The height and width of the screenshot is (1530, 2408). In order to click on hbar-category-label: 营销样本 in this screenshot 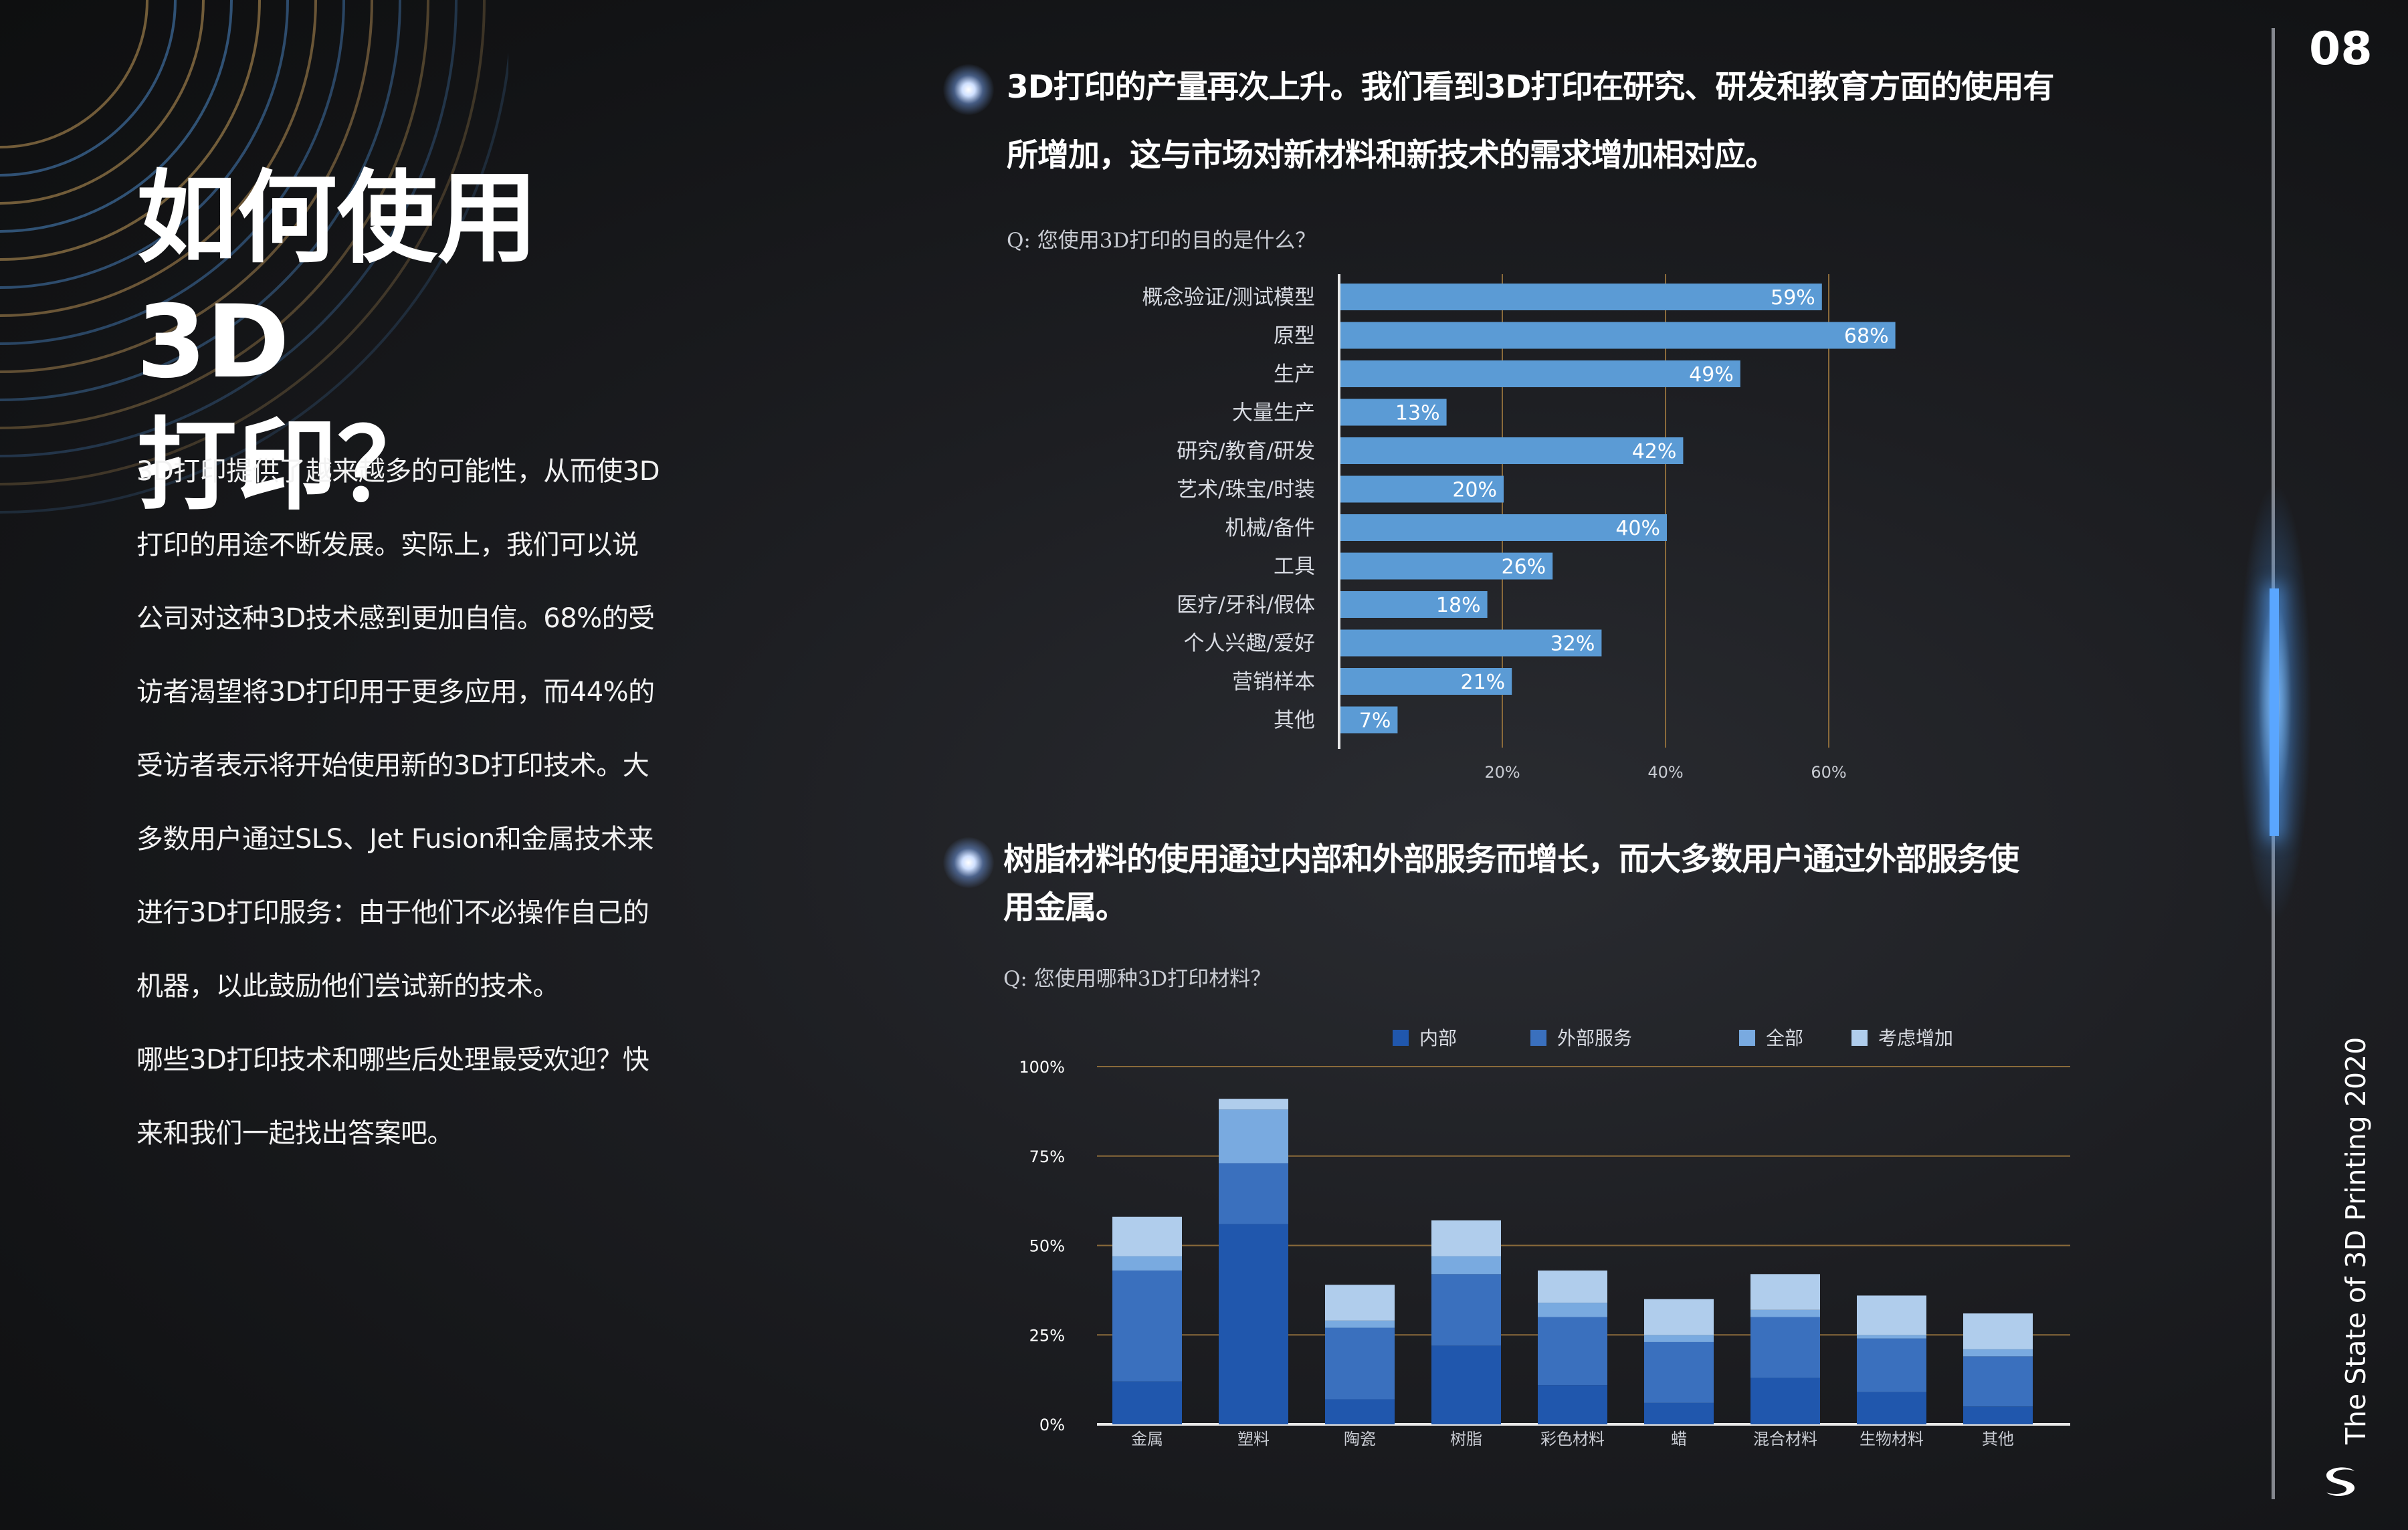, I will do `click(1273, 682)`.